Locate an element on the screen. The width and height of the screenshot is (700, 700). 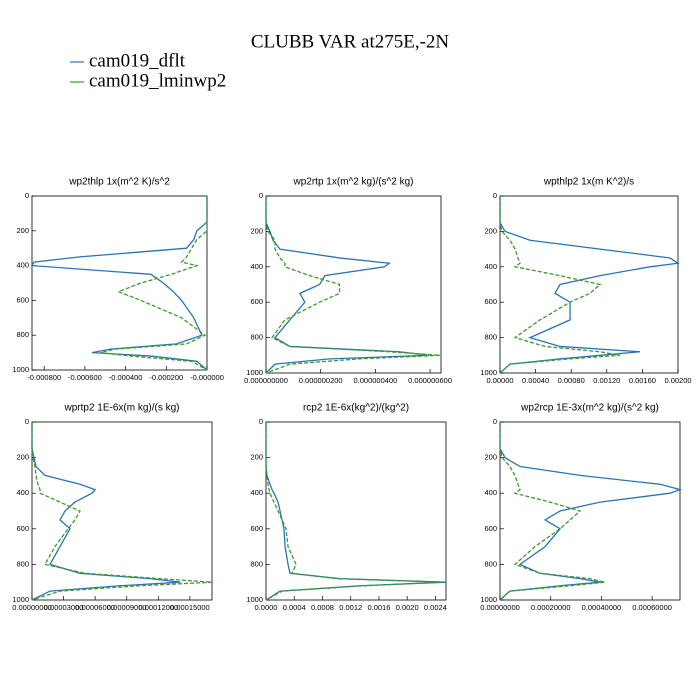
x-tick-label: 0.0020 is located at coordinates (407, 607).